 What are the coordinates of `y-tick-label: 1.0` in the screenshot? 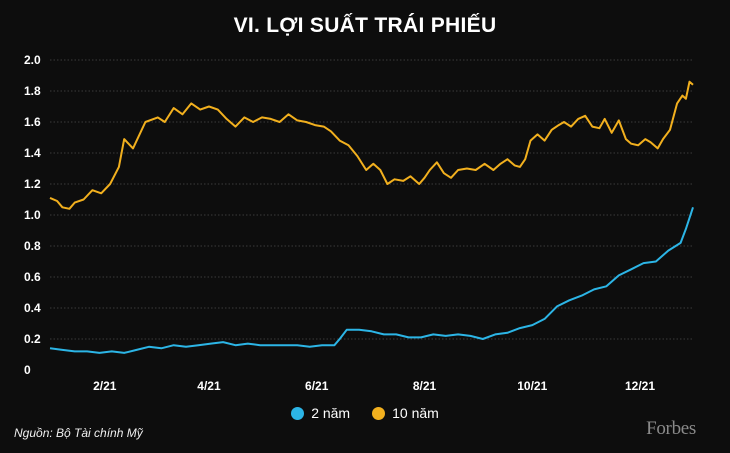 It's located at (32, 215).